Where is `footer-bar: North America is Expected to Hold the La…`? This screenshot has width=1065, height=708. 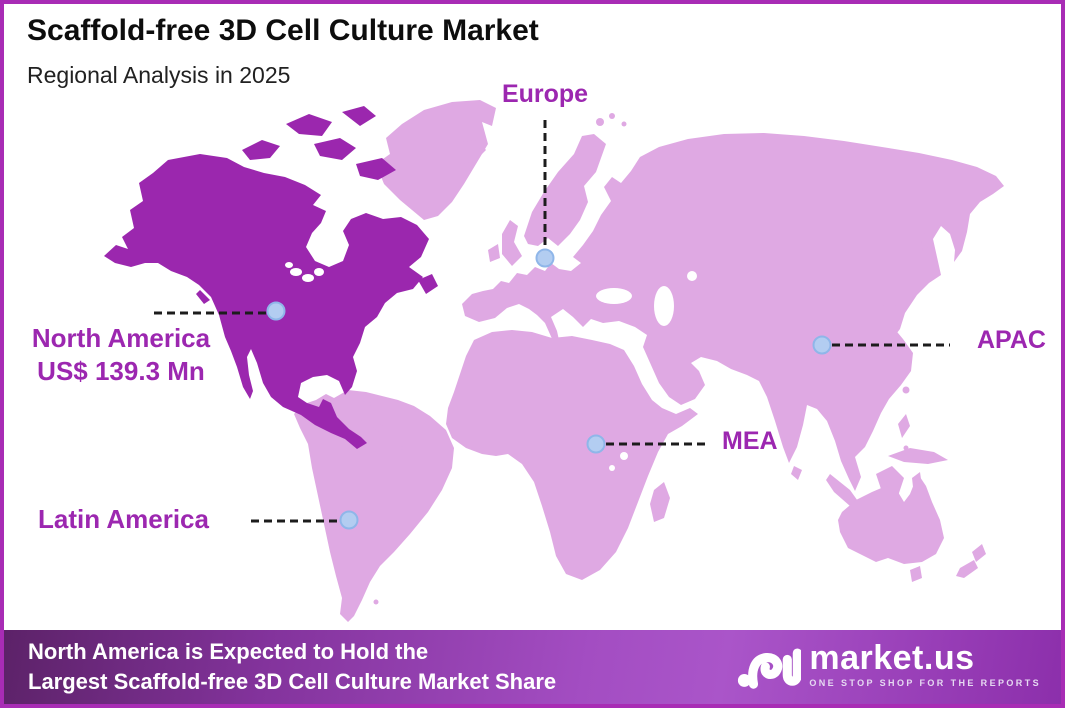 footer-bar: North America is Expected to Hold the La… is located at coordinates (532, 667).